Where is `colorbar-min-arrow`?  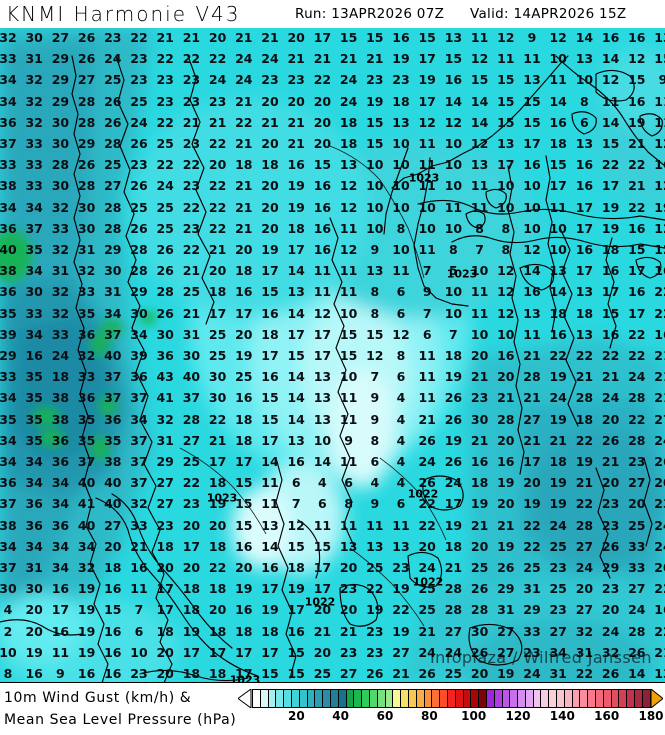 colorbar-min-arrow is located at coordinates (245, 698).